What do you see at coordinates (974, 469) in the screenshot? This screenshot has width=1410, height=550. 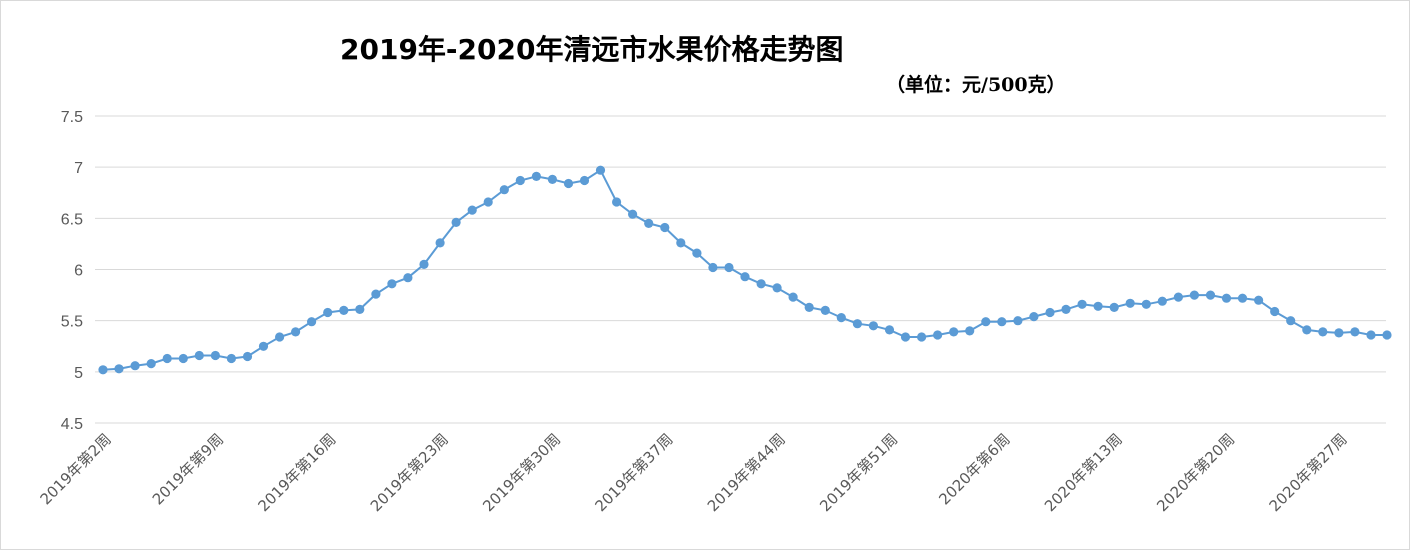 I see `x-tick-label: 2020年第6周` at bounding box center [974, 469].